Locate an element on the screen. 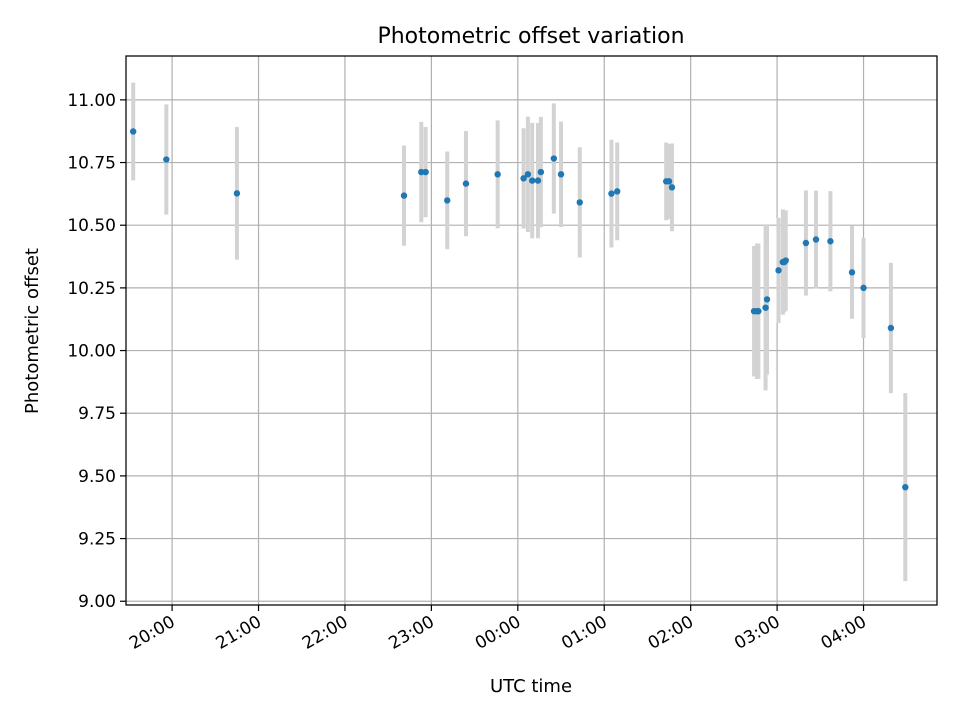 This screenshot has height=724, width=960. y-tick-label: 10.50 is located at coordinates (91, 226).